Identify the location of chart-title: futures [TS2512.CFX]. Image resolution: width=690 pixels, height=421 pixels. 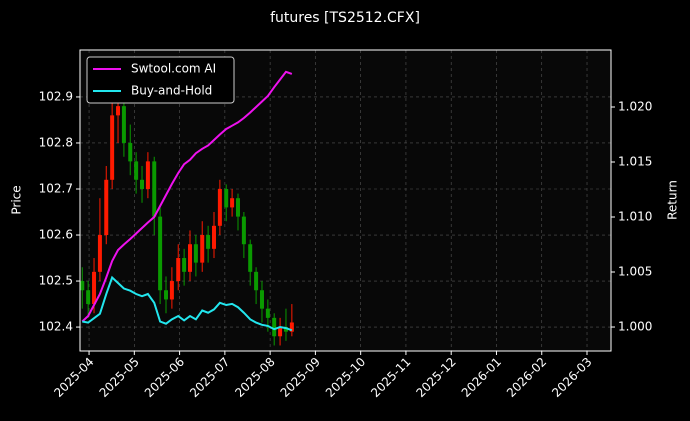
(345, 18).